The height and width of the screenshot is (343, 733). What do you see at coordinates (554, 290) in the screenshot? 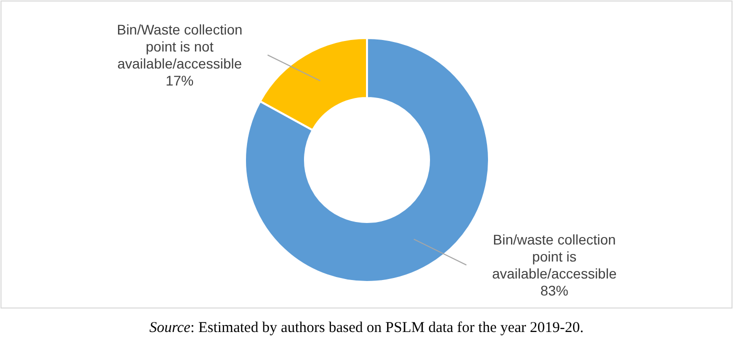
I see `data-label: 83%` at bounding box center [554, 290].